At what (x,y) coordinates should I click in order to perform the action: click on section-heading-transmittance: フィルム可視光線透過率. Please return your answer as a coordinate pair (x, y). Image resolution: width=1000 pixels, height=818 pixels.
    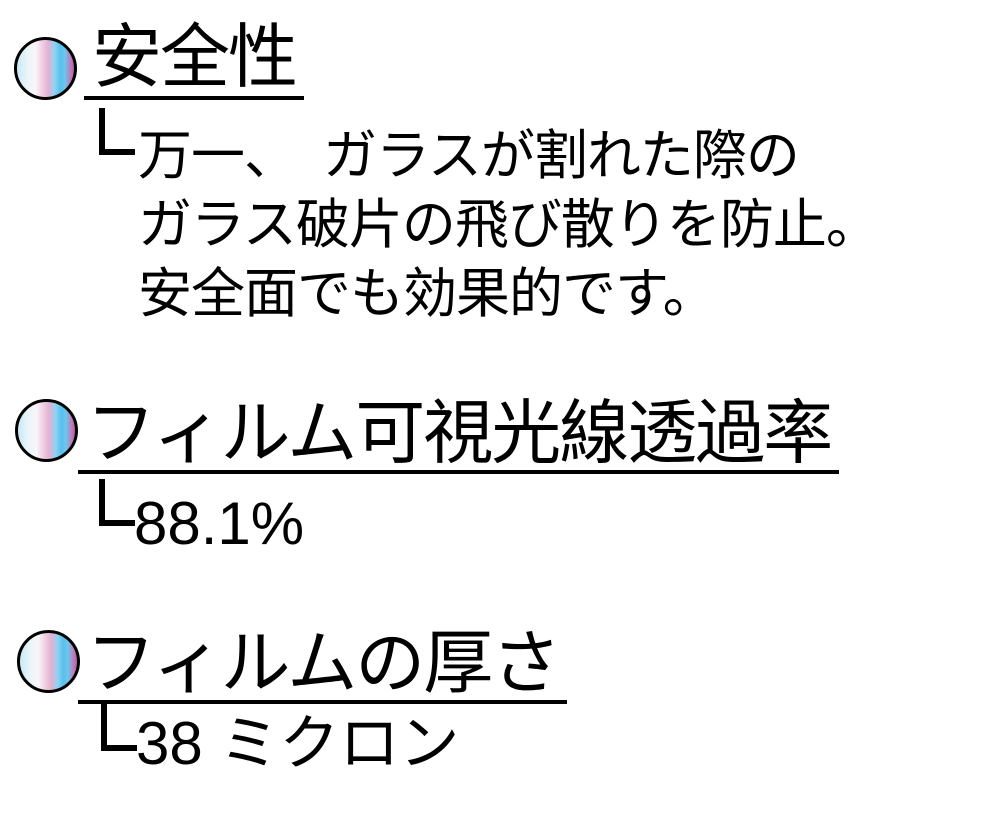
    Looking at the image, I should click on (459, 436).